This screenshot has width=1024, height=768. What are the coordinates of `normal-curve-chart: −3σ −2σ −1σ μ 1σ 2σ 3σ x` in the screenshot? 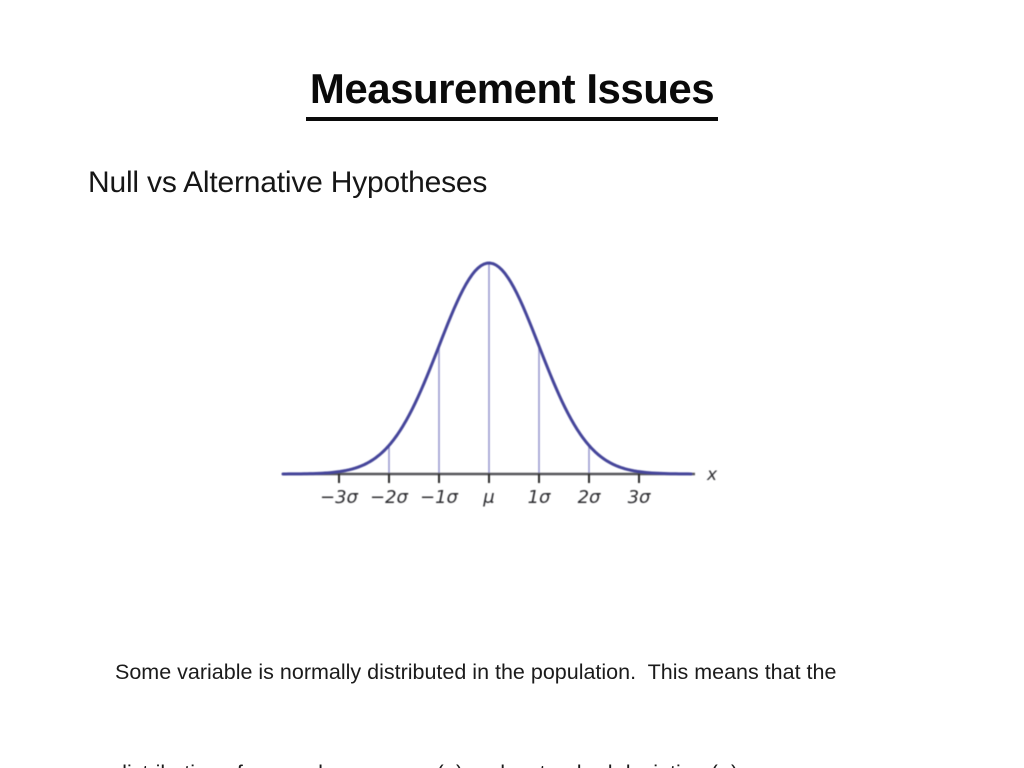 It's located at (499, 384).